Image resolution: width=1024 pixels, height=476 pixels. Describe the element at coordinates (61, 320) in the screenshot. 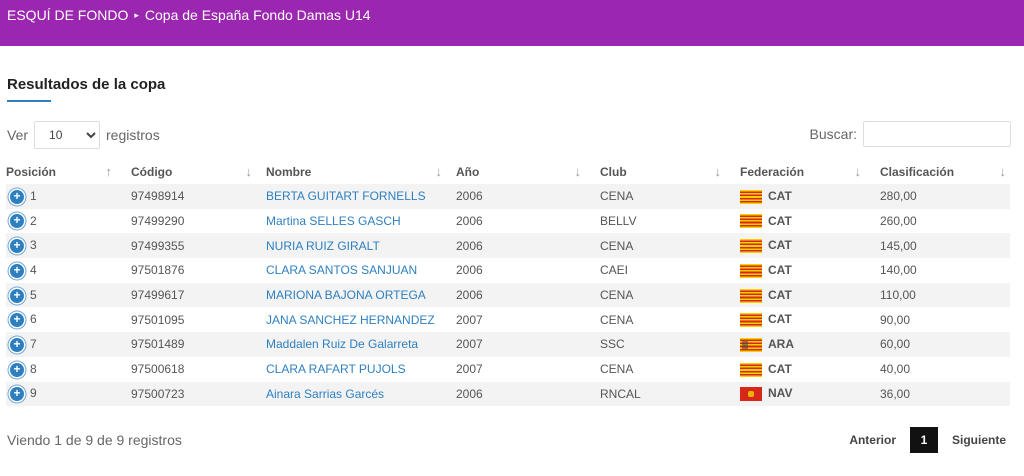

I see `position-cell: +6` at that location.